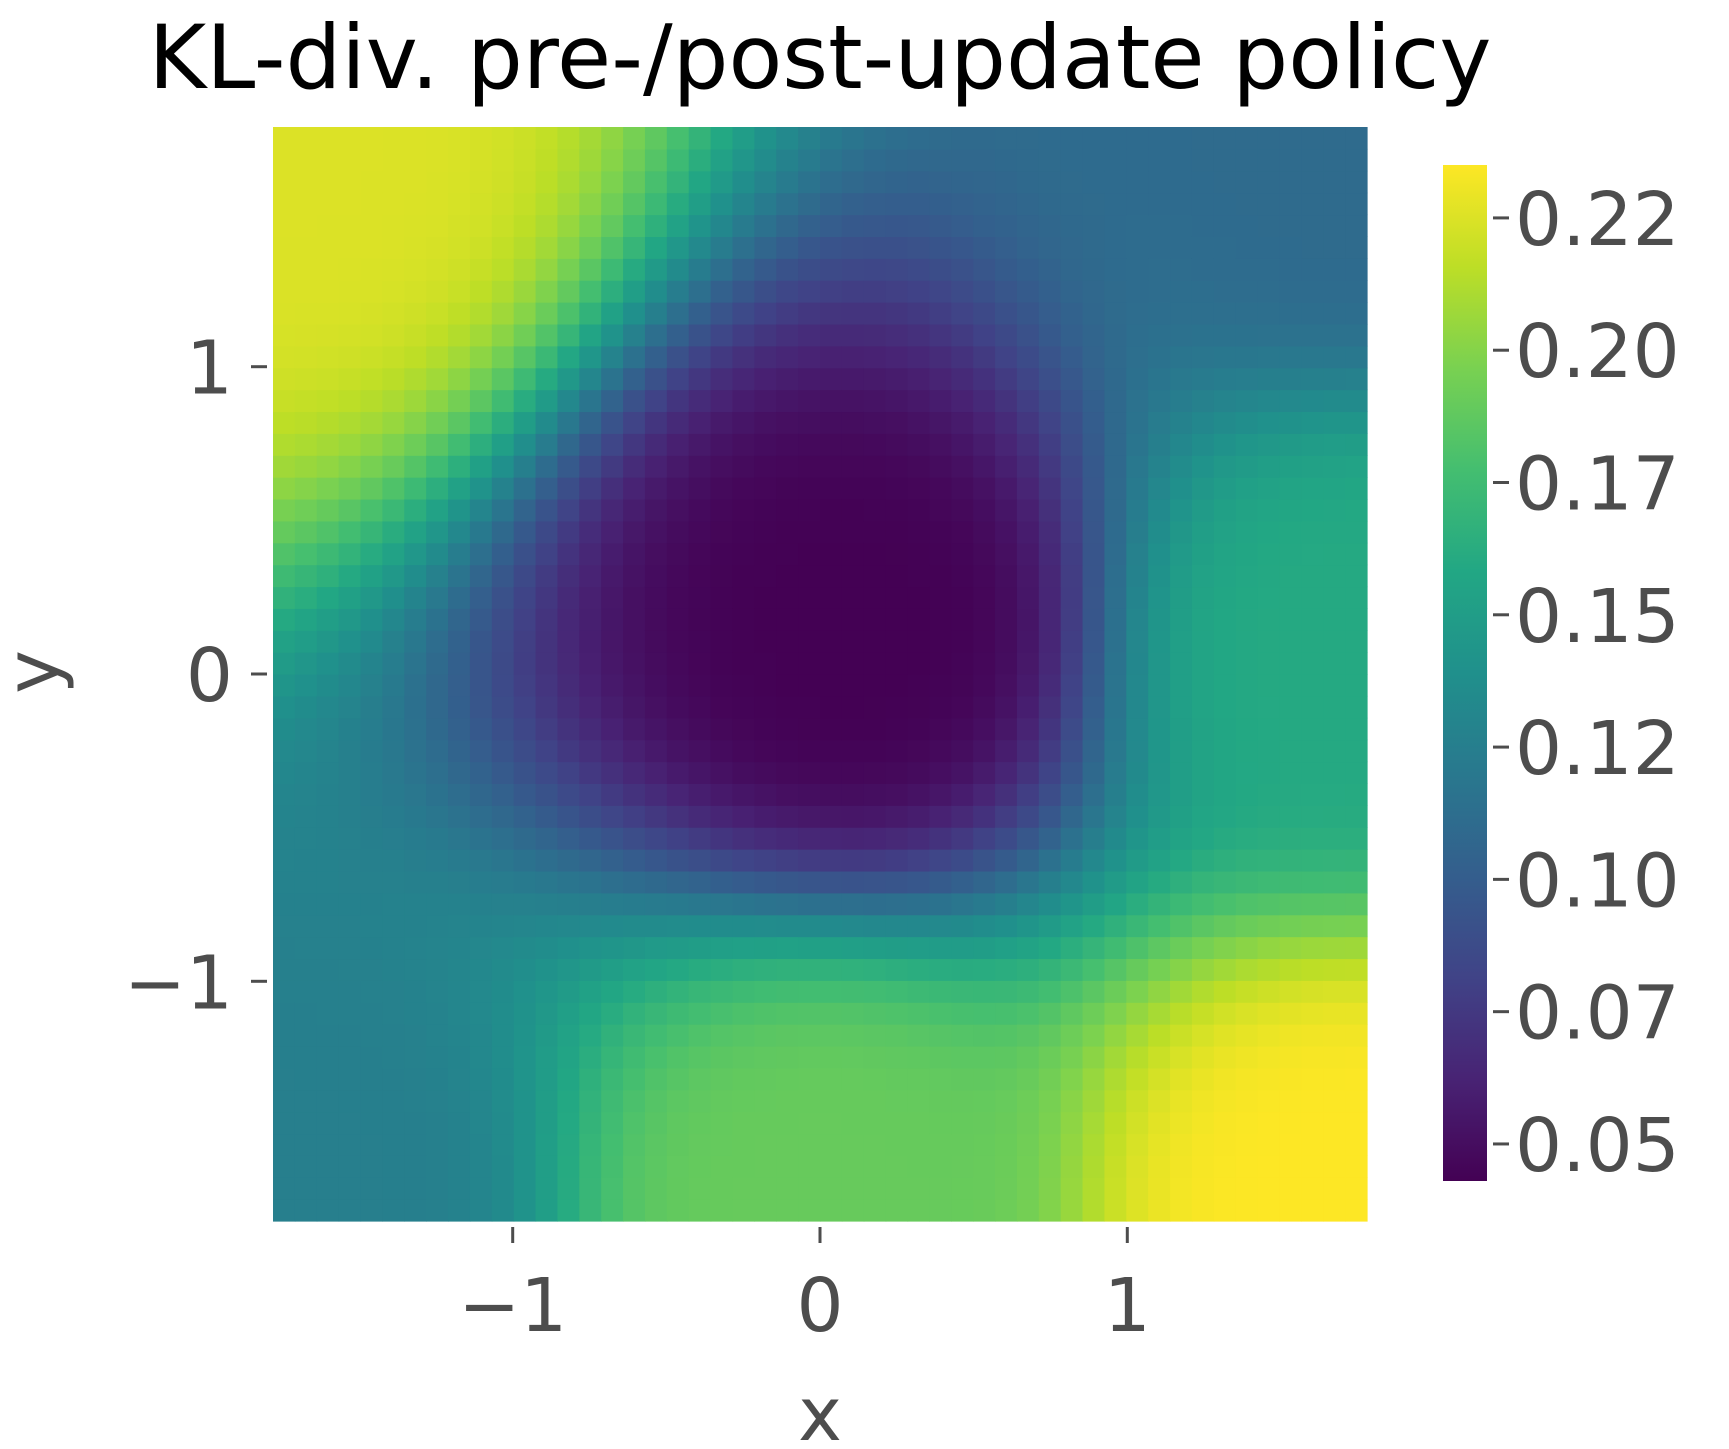 The image size is (1729, 1449). What do you see at coordinates (195, 676) in the screenshot?
I see `y-axis-ticks: −101` at bounding box center [195, 676].